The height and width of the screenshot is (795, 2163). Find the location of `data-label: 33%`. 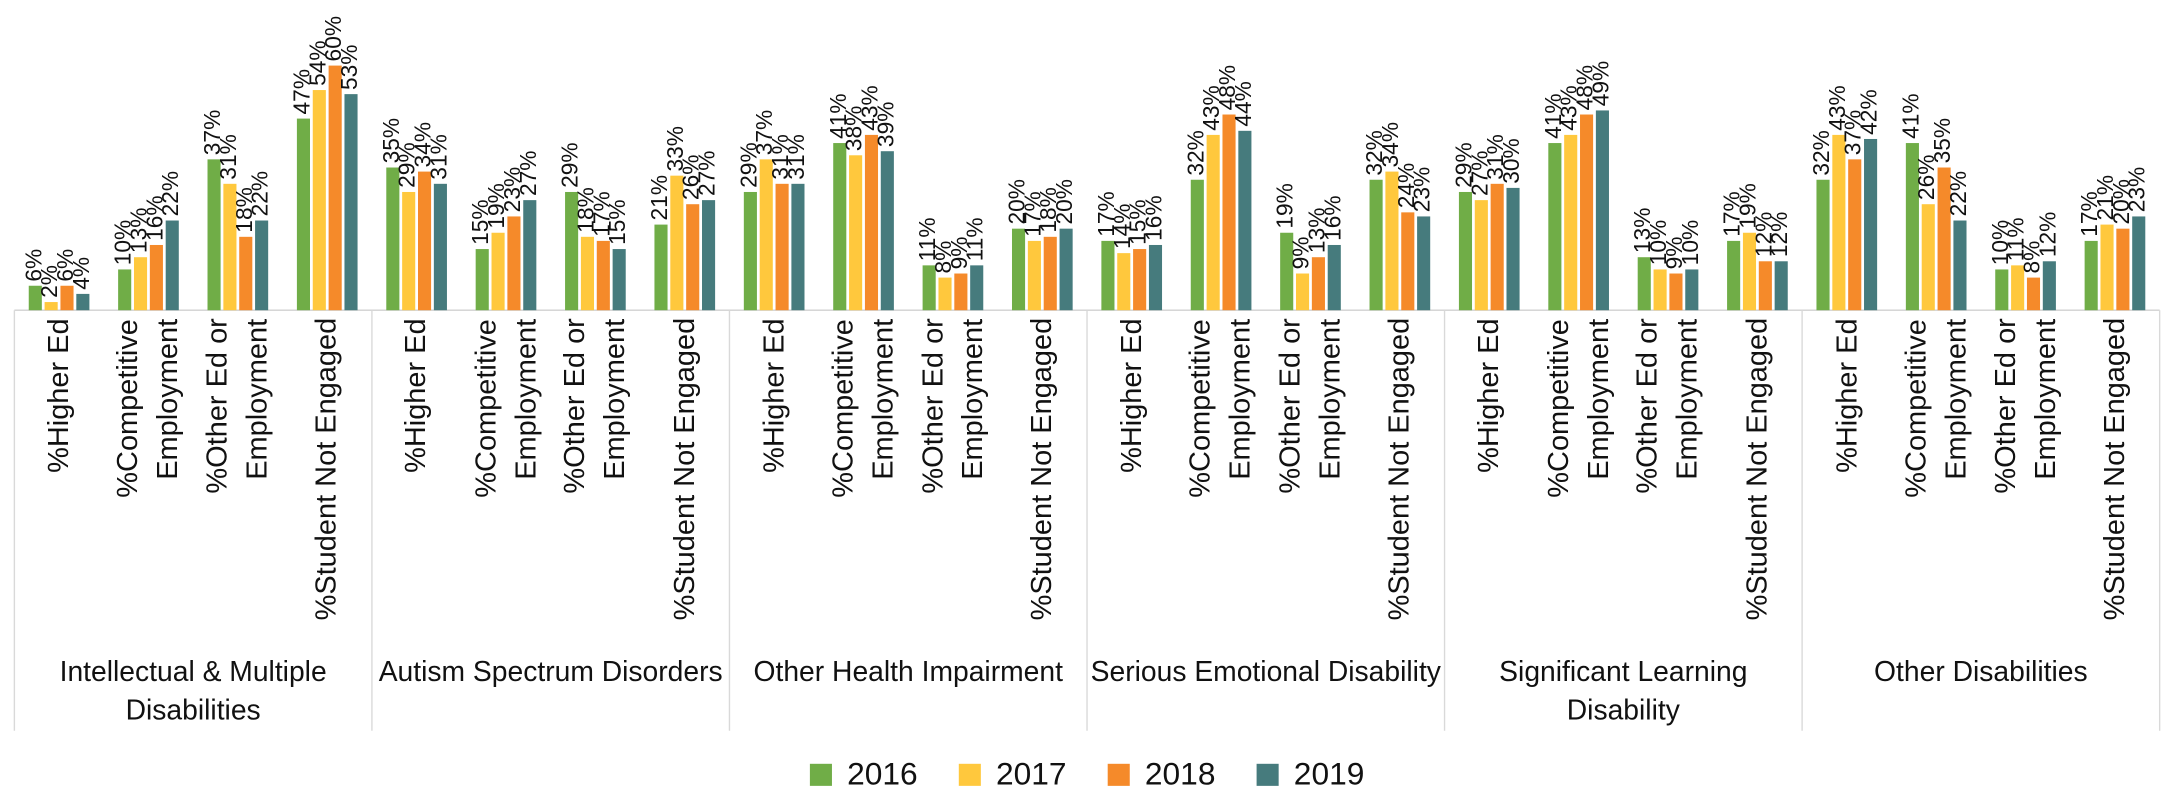

data-label: 33% is located at coordinates (675, 149).